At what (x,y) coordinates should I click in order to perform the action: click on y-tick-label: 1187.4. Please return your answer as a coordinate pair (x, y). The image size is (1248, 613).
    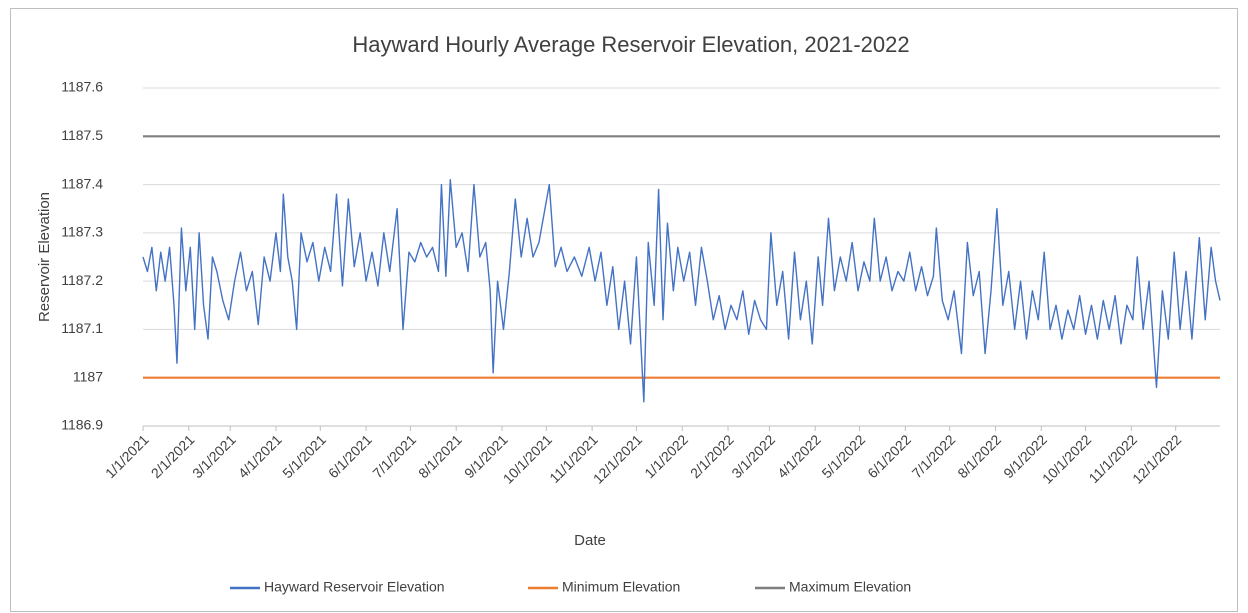
    Looking at the image, I should click on (82, 183).